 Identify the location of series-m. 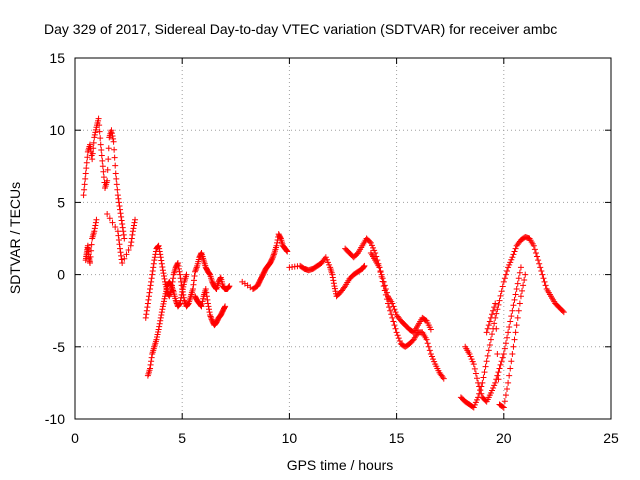
(506, 341).